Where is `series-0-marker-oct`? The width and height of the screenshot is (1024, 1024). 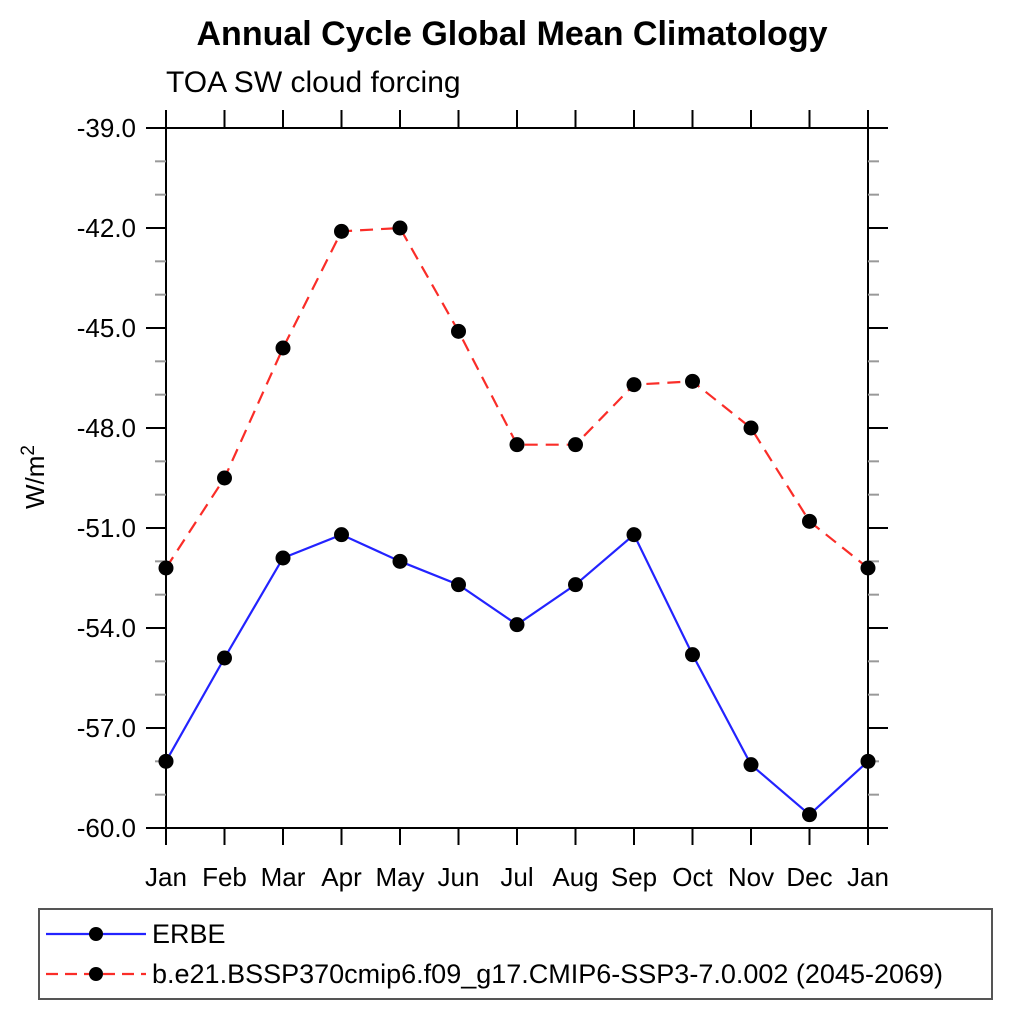
series-0-marker-oct is located at coordinates (692, 655).